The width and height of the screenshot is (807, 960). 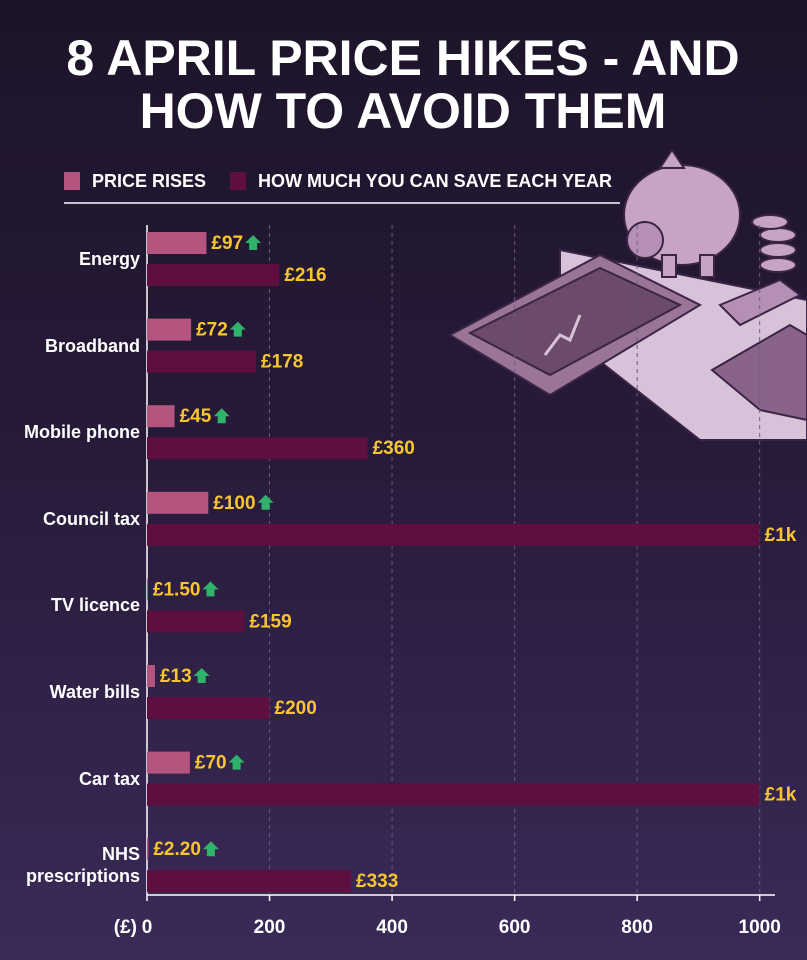 What do you see at coordinates (125, 927) in the screenshot?
I see `x-axis-label: (£)` at bounding box center [125, 927].